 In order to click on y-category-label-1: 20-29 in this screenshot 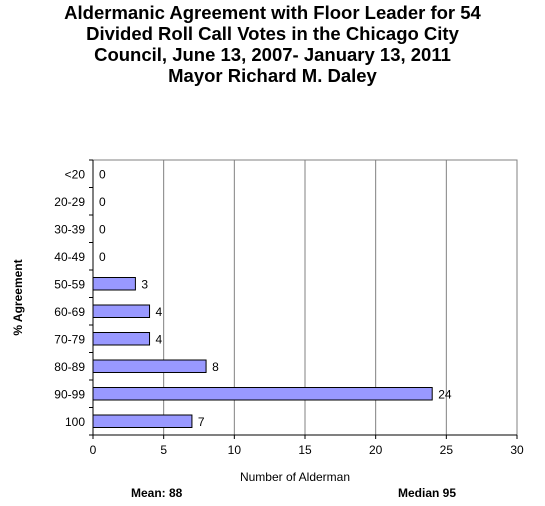, I will do `click(69, 202)`.